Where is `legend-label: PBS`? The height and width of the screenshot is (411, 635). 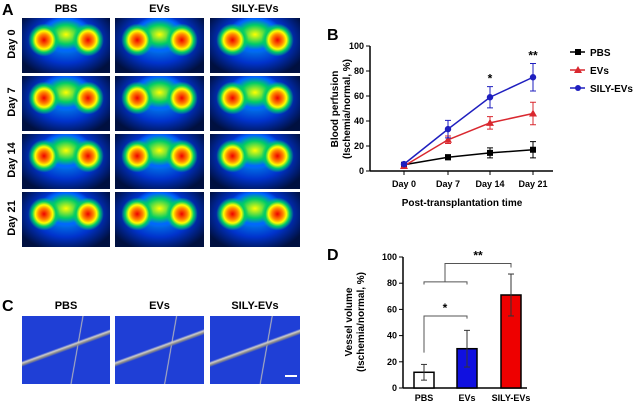 legend-label: PBS is located at coordinates (600, 53).